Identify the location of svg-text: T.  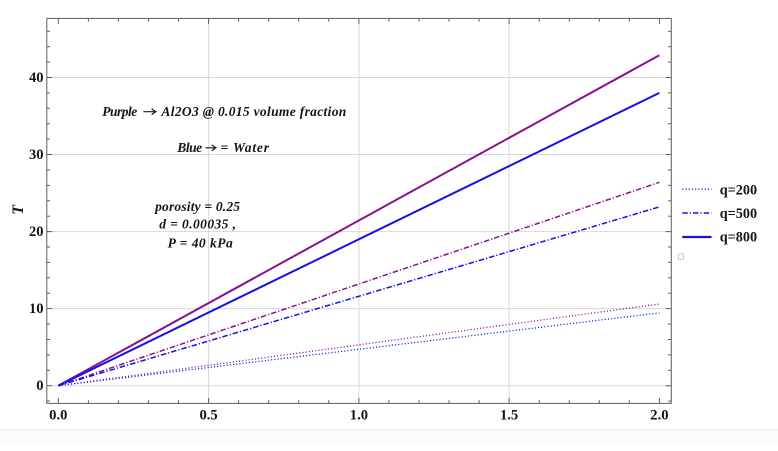
(18, 209).